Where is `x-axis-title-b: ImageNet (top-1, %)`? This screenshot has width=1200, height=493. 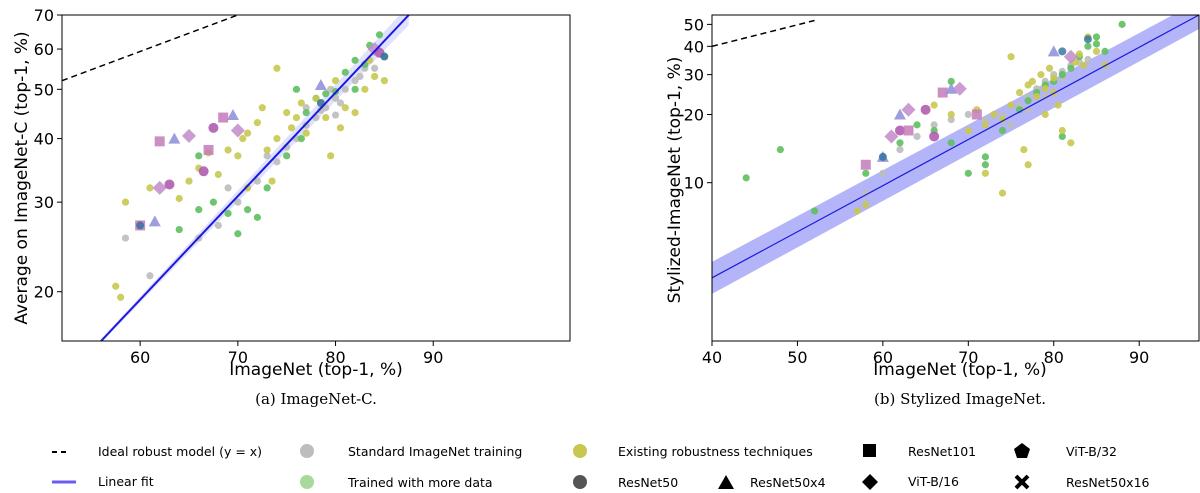 x-axis-title-b: ImageNet (top-1, %) is located at coordinates (960, 370).